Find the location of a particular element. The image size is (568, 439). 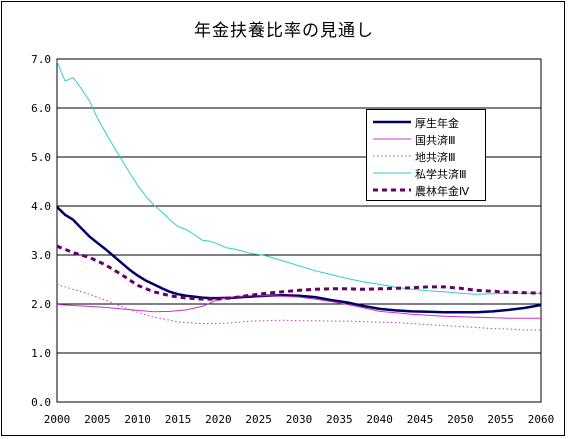

y-tick-label: 3.0 is located at coordinates (41, 255).